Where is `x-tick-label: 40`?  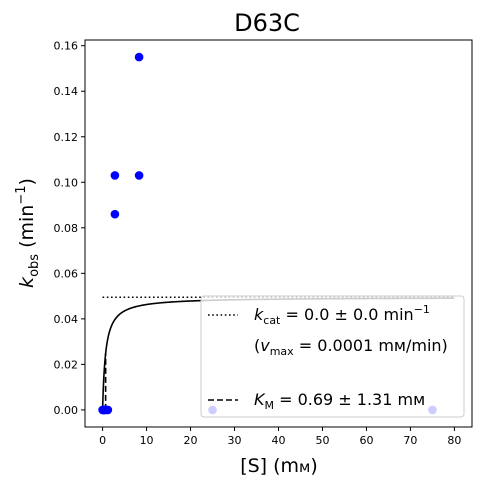 x-tick-label: 40 is located at coordinates (279, 440).